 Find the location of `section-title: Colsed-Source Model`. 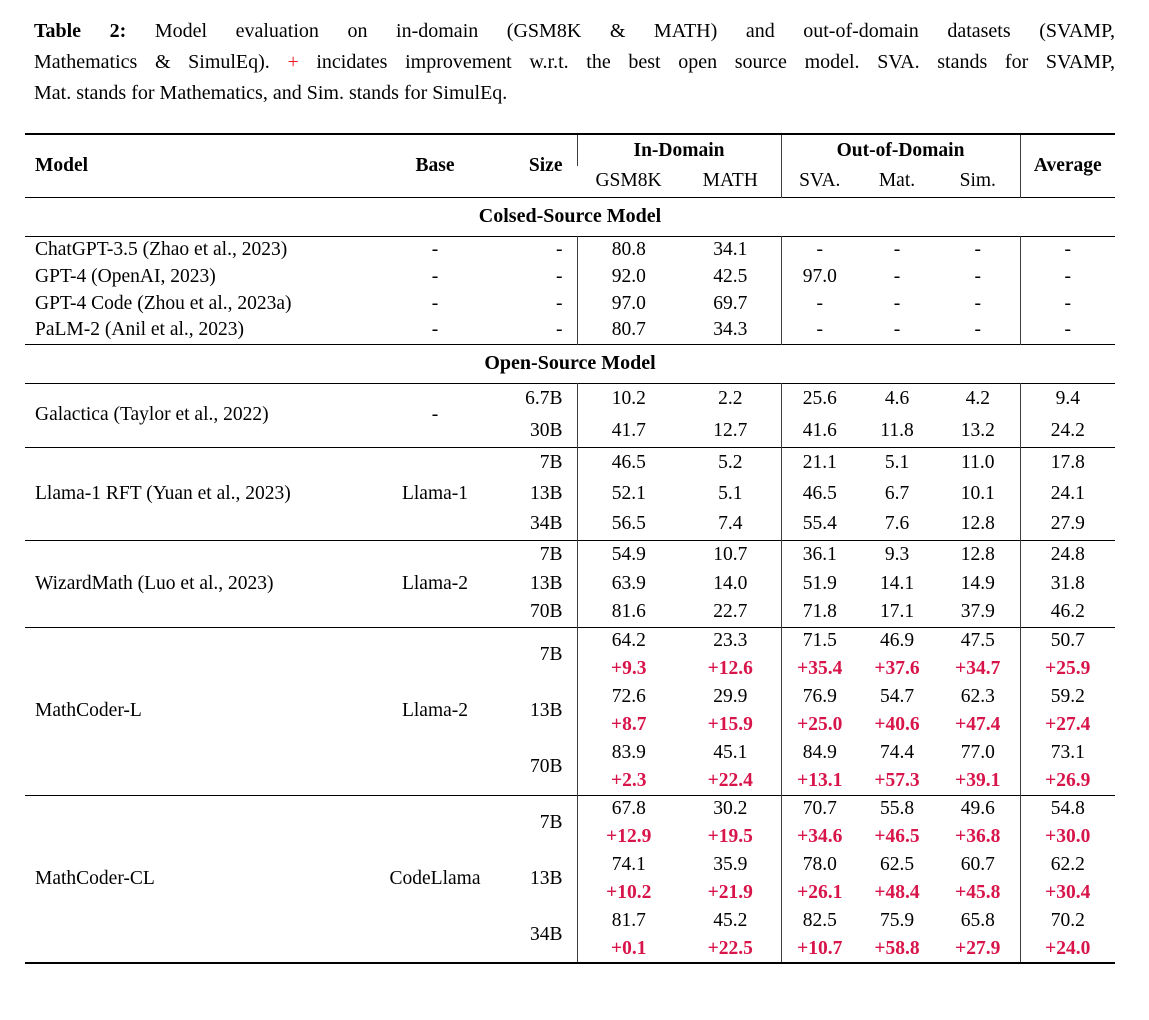

section-title: Colsed-Source Model is located at coordinates (570, 216).